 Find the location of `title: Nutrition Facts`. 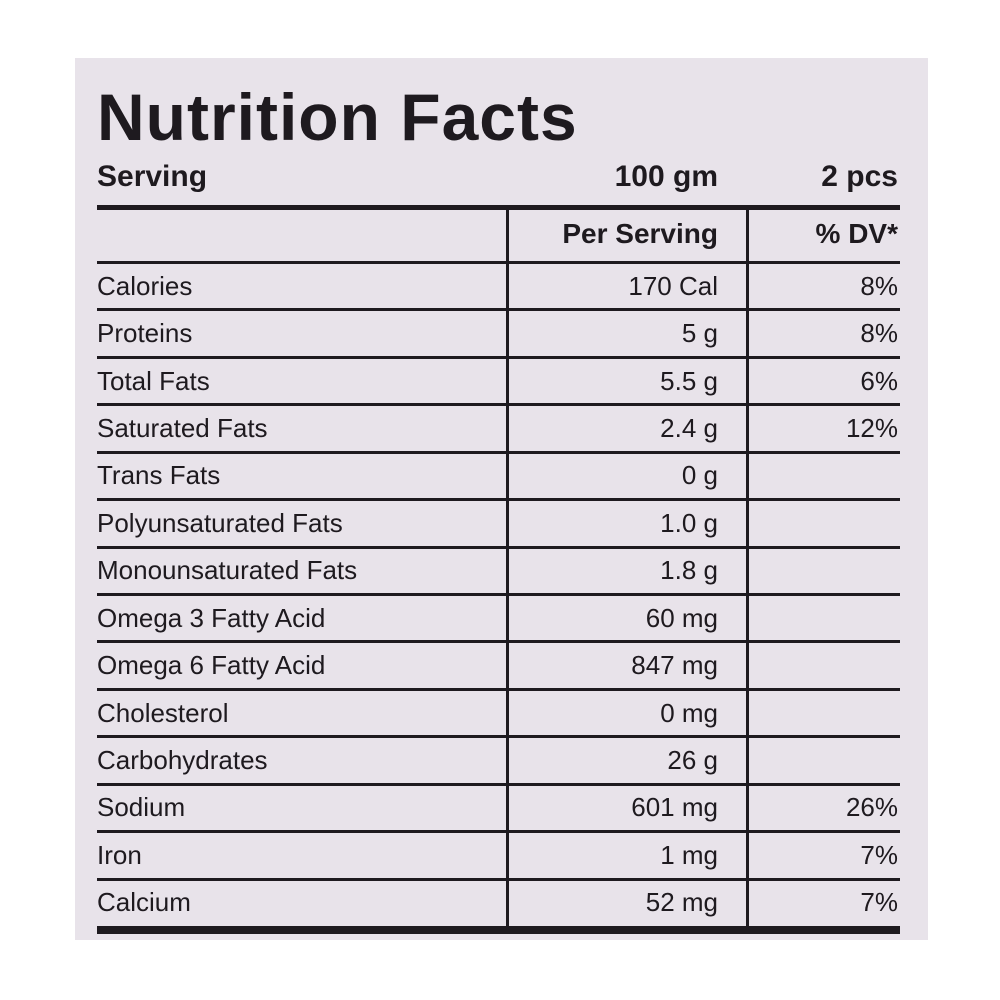

title: Nutrition Facts is located at coordinates (337, 117).